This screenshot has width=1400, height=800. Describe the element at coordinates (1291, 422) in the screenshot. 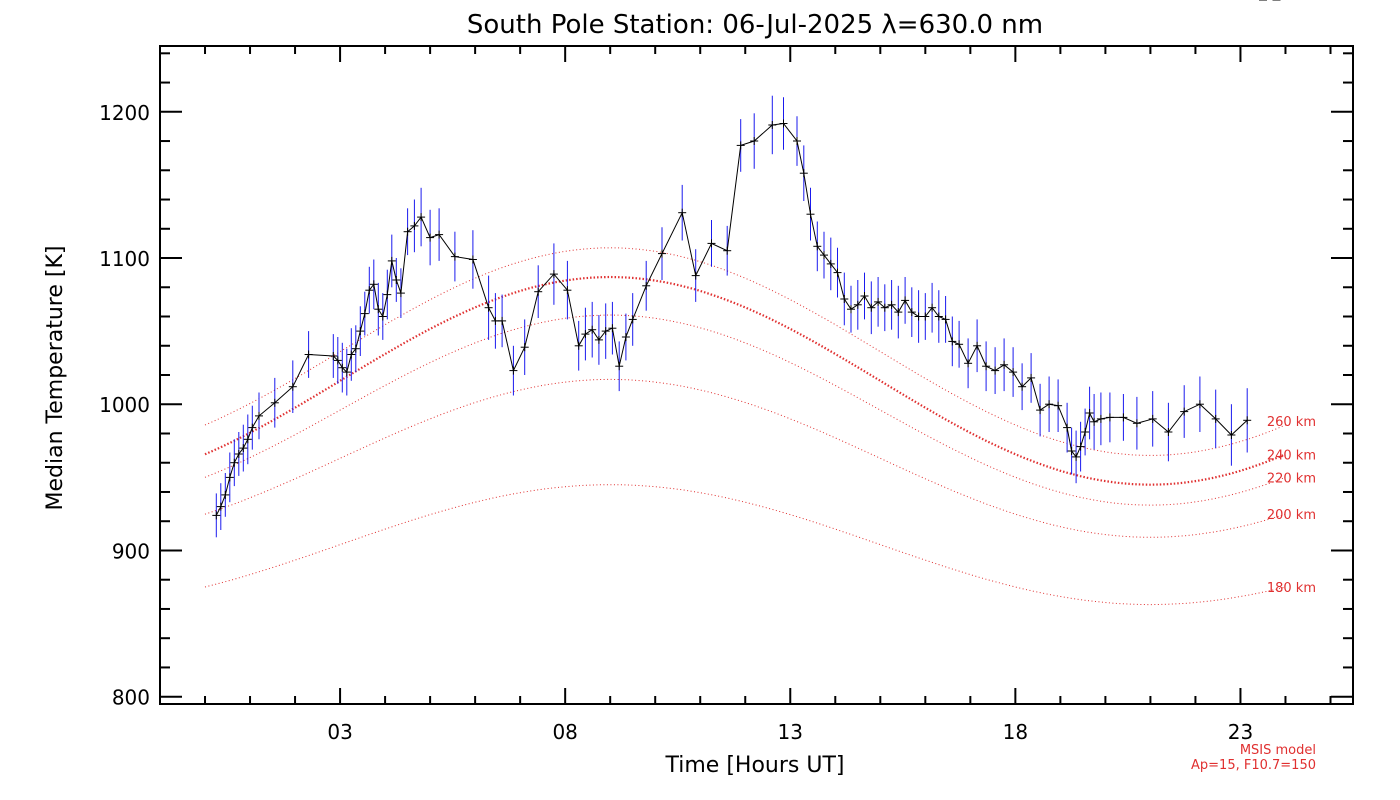

I see `model-label-0: 260 km` at that location.